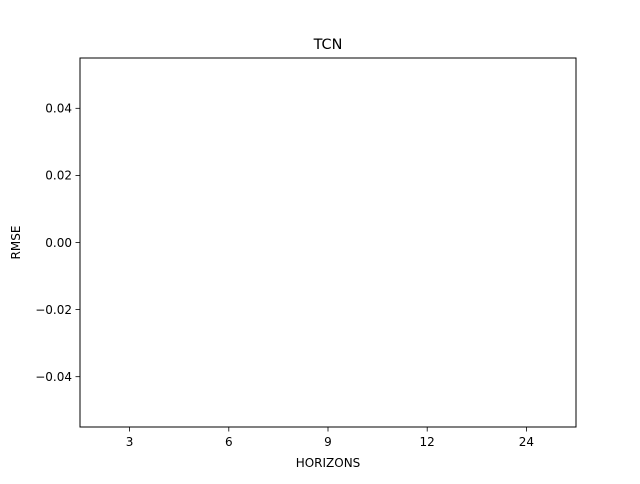 This screenshot has height=484, width=640. What do you see at coordinates (58, 109) in the screenshot?
I see `y-tick-label: 0.04` at bounding box center [58, 109].